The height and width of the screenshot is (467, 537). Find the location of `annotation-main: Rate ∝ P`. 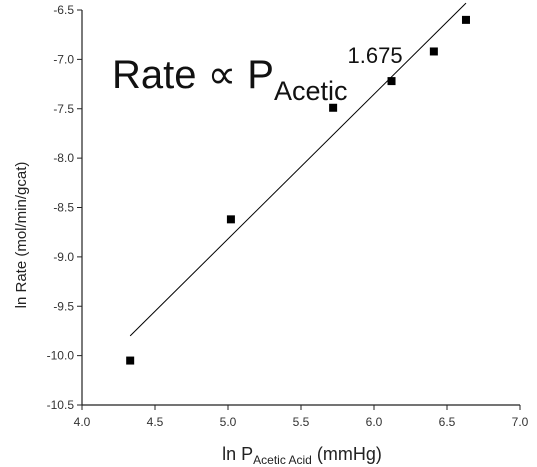

annotation-main: Rate ∝ P is located at coordinates (193, 75).